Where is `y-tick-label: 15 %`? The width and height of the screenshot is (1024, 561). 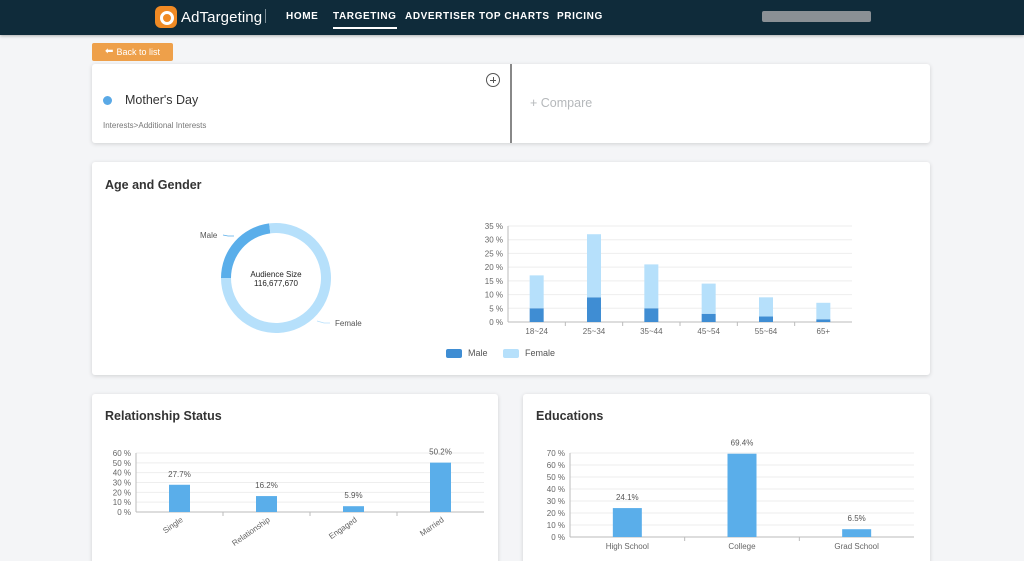 y-tick-label: 15 % is located at coordinates (494, 281).